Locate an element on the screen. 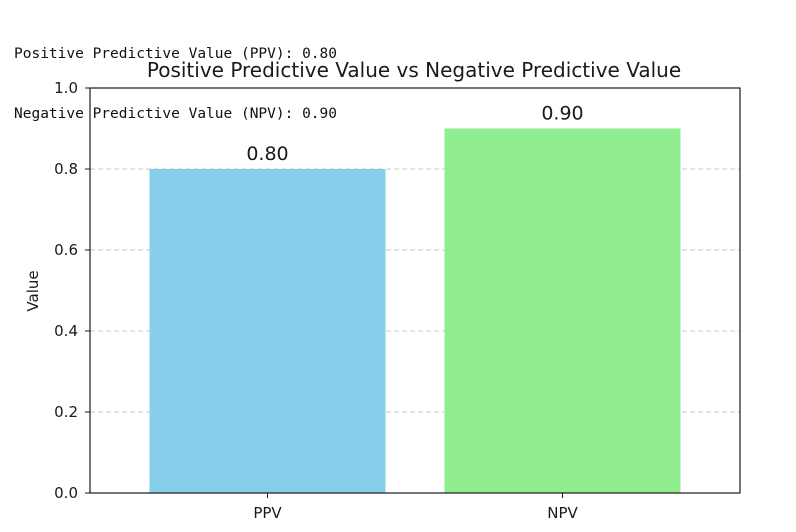 The height and width of the screenshot is (532, 796). bar-value-labels: 0.80 0.90 is located at coordinates (414, 134).